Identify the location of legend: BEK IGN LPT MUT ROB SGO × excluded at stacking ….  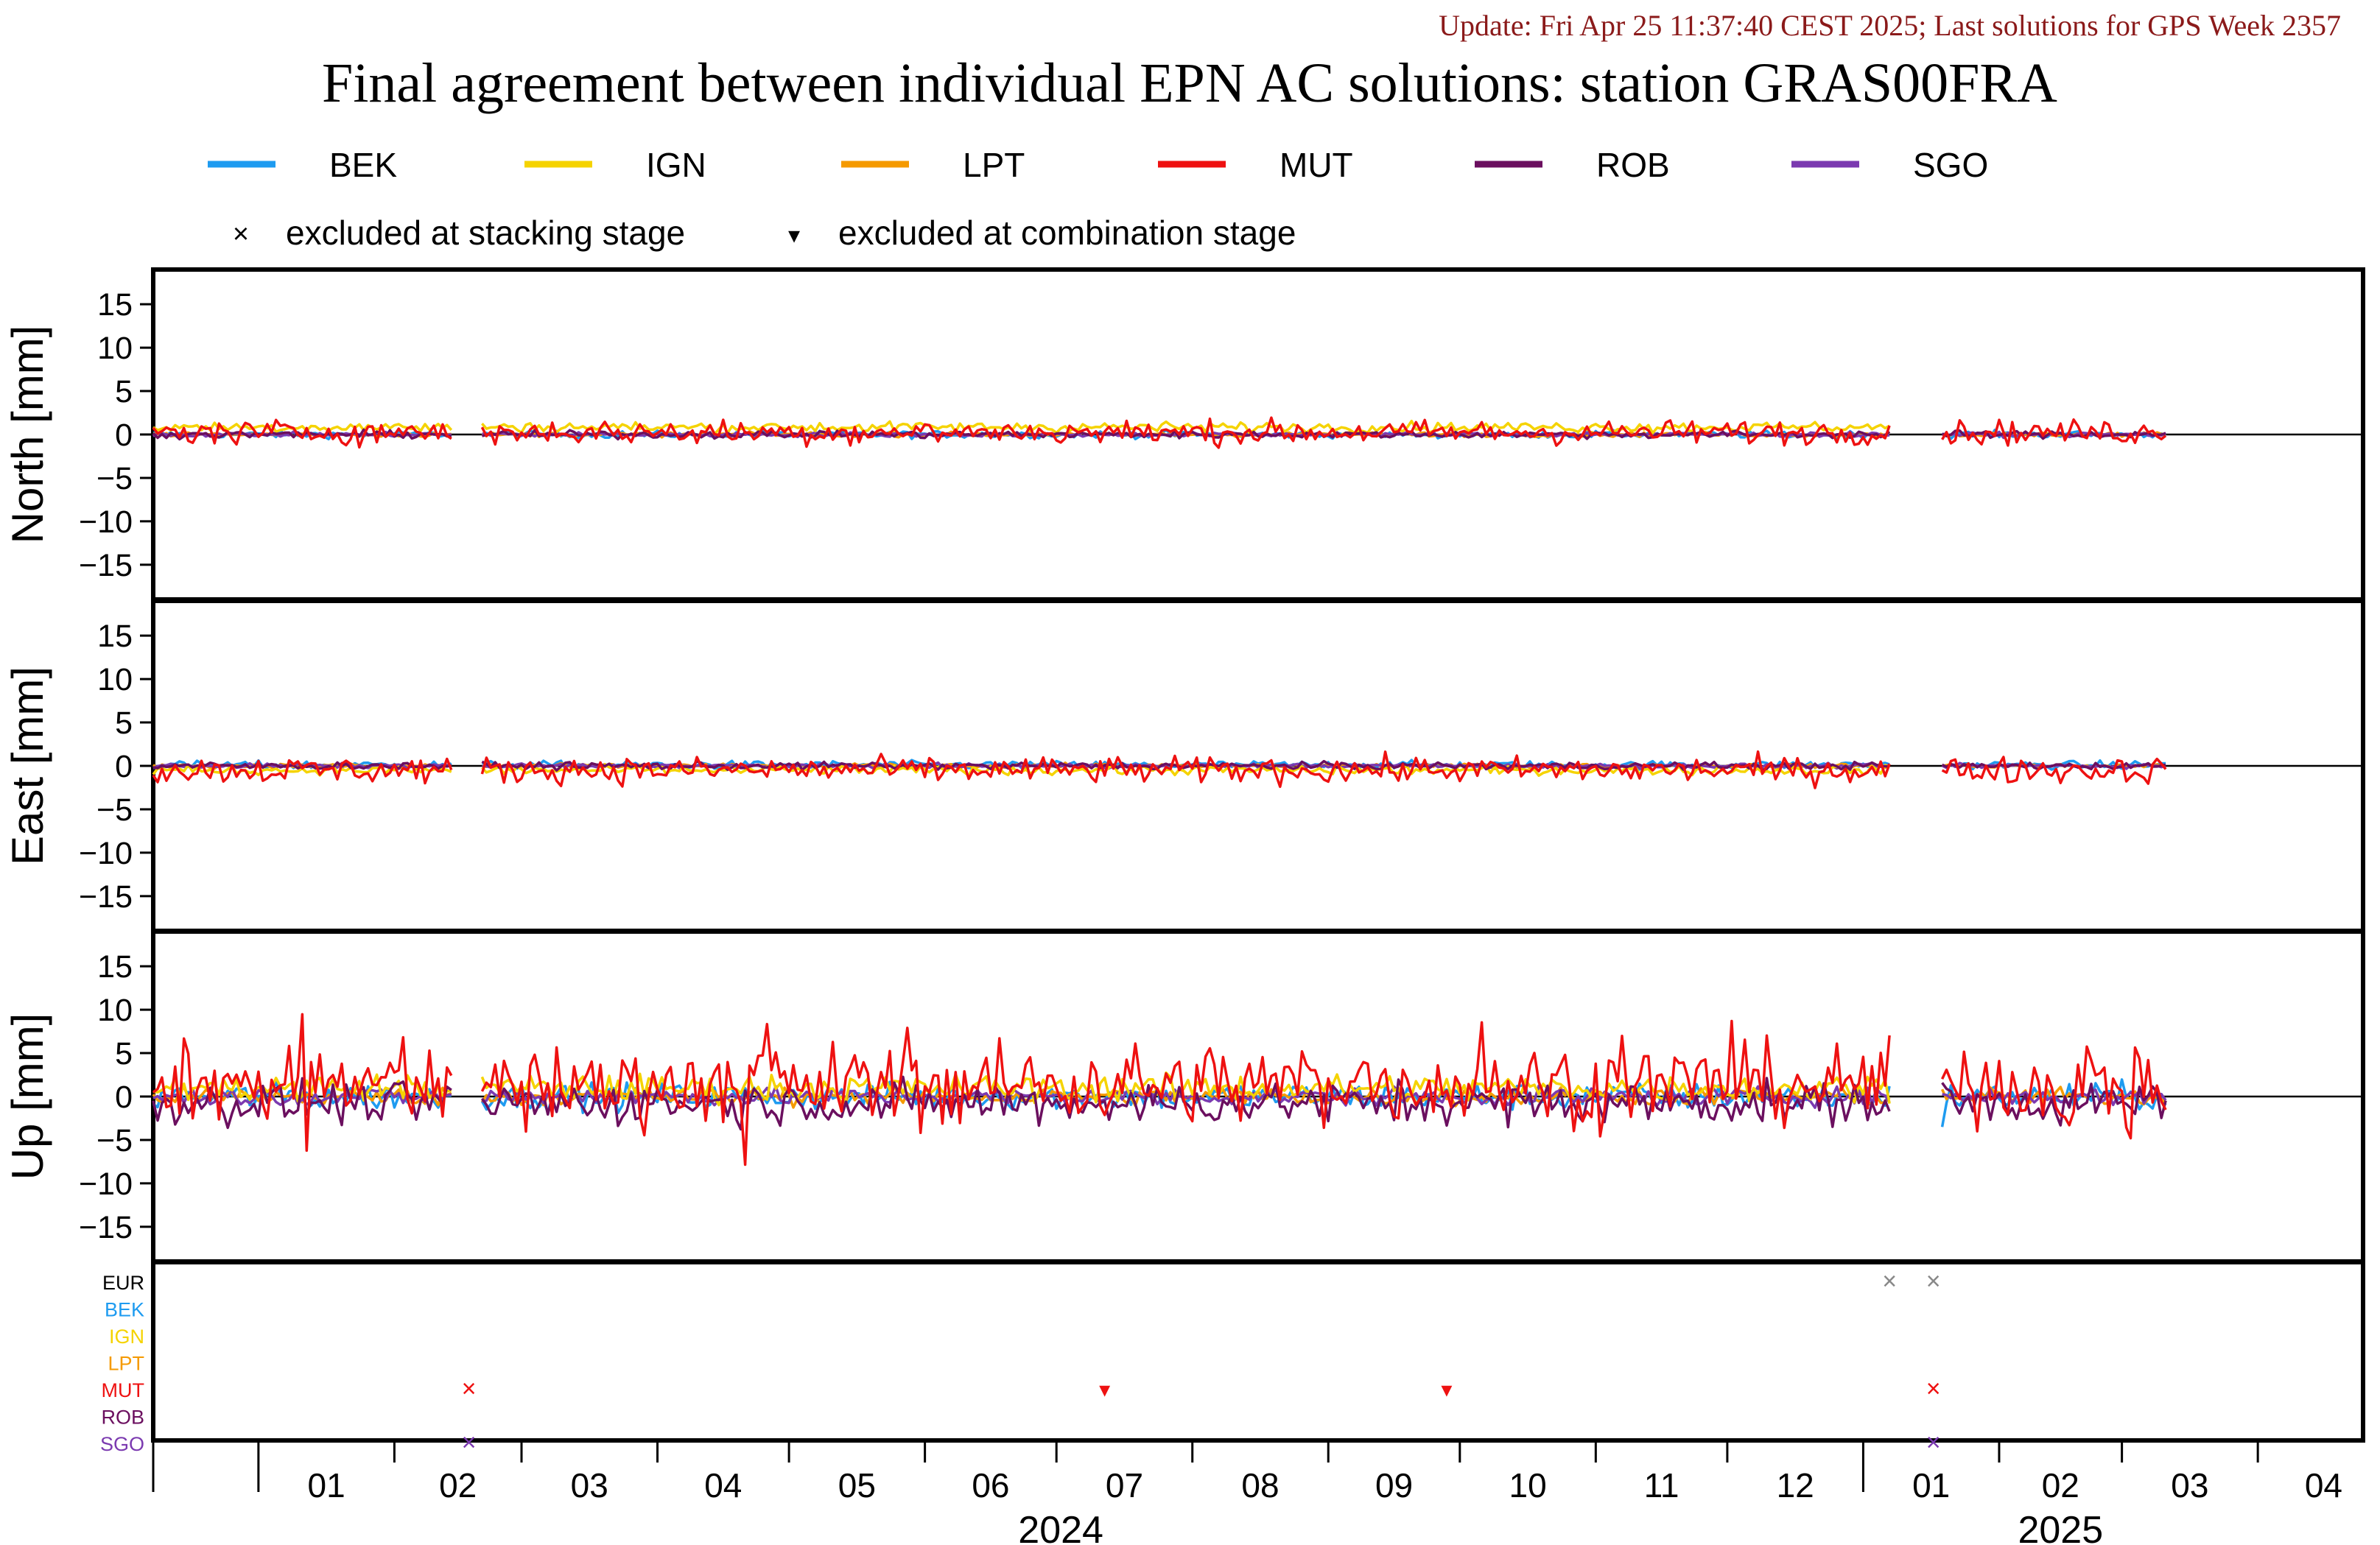
(1098, 199).